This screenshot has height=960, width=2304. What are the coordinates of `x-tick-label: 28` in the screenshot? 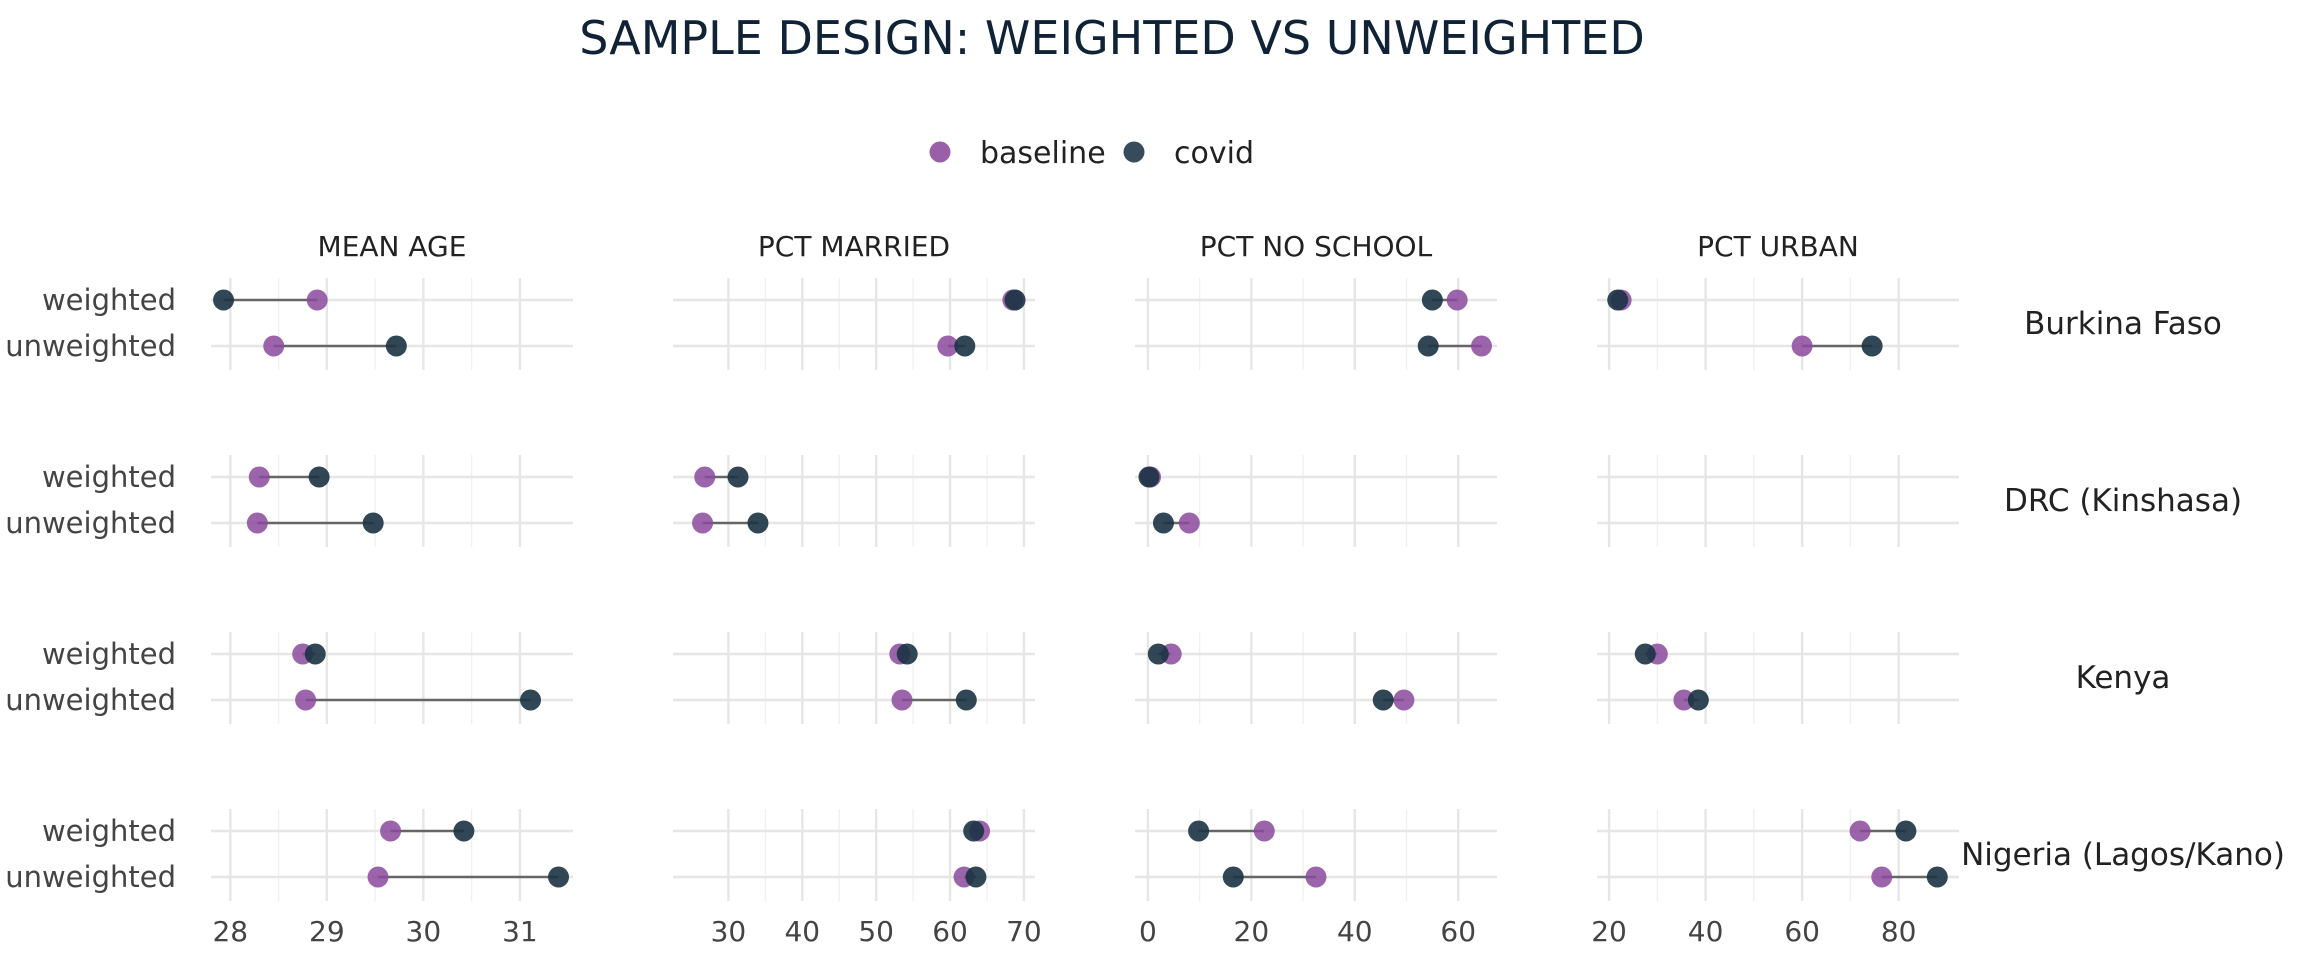 It's located at (230, 931).